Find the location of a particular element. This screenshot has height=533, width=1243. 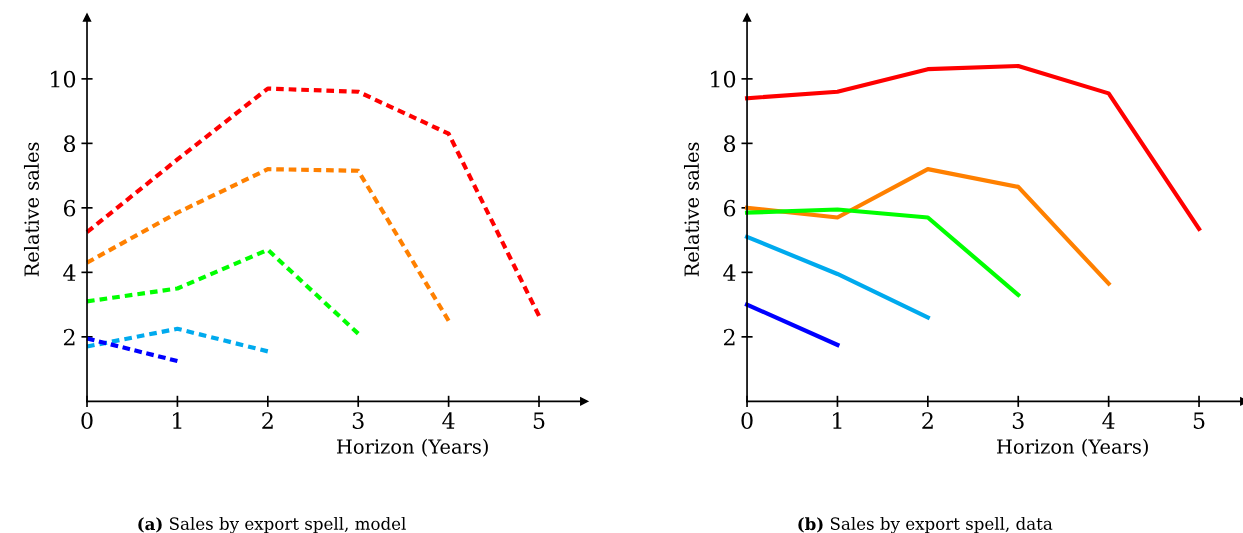

text: (b) Sales by export spell, data is located at coordinates (925, 525).